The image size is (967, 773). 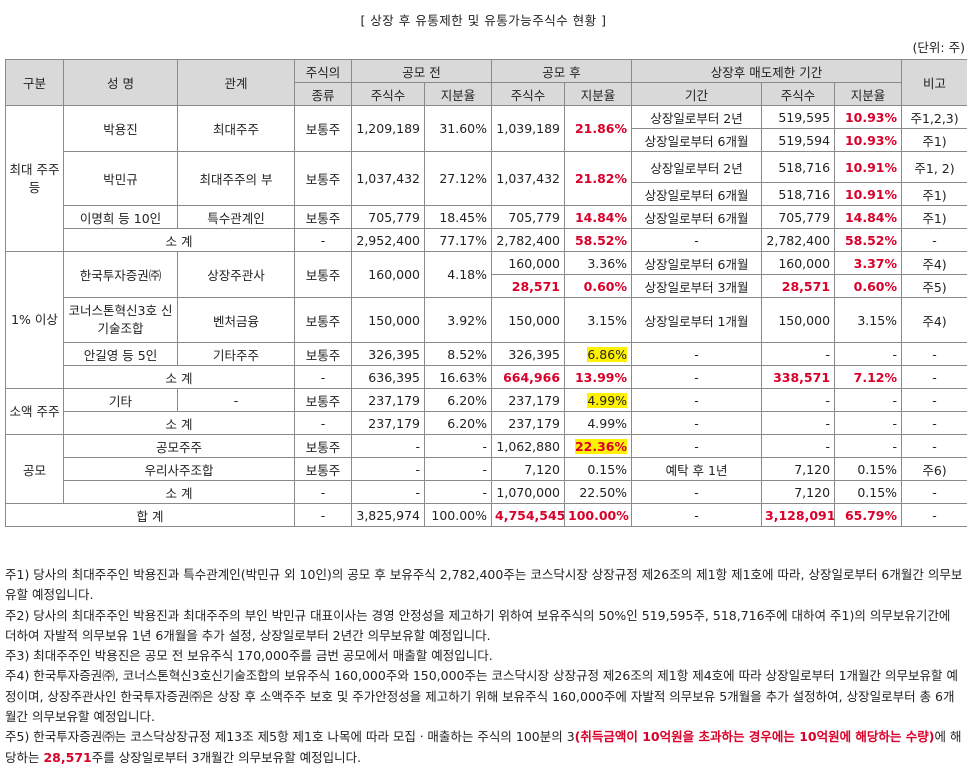 What do you see at coordinates (607, 400) in the screenshot?
I see `highlight-mark: 4.99%` at bounding box center [607, 400].